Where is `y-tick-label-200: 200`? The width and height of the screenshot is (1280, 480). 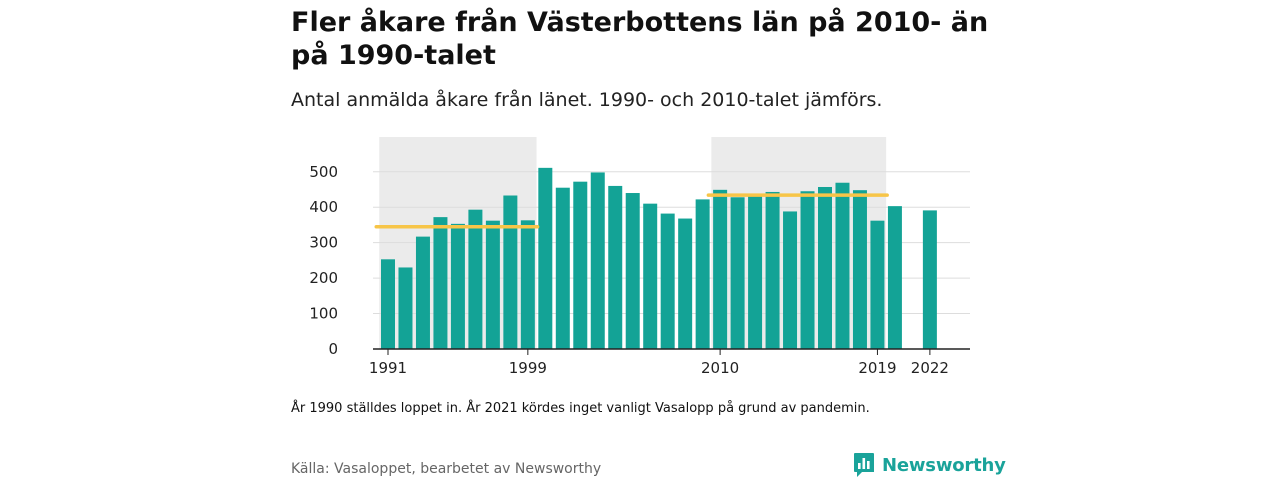
y-tick-label-200: 200 is located at coordinates (323, 278).